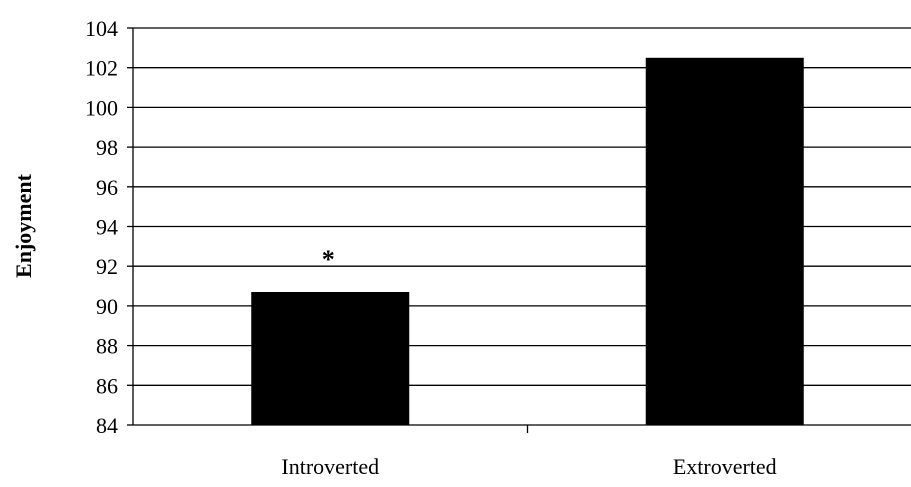 The height and width of the screenshot is (487, 911). Describe the element at coordinates (107, 187) in the screenshot. I see `y-tick-label: 96` at that location.